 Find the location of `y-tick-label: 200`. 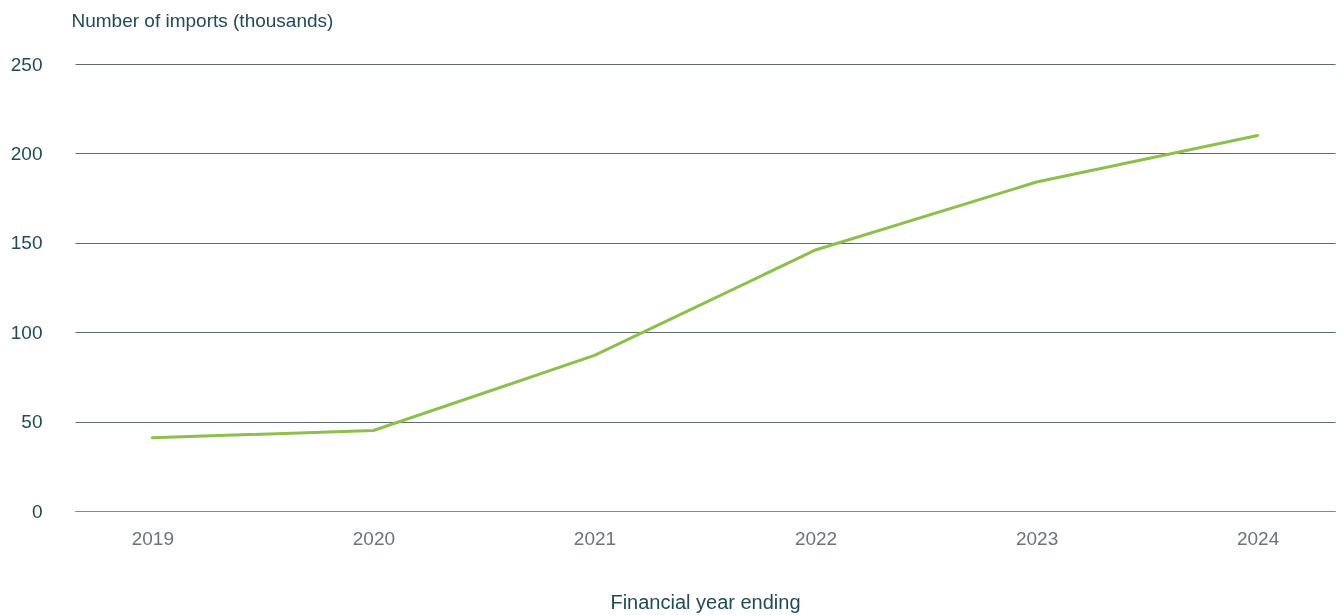

y-tick-label: 200 is located at coordinates (26, 153).